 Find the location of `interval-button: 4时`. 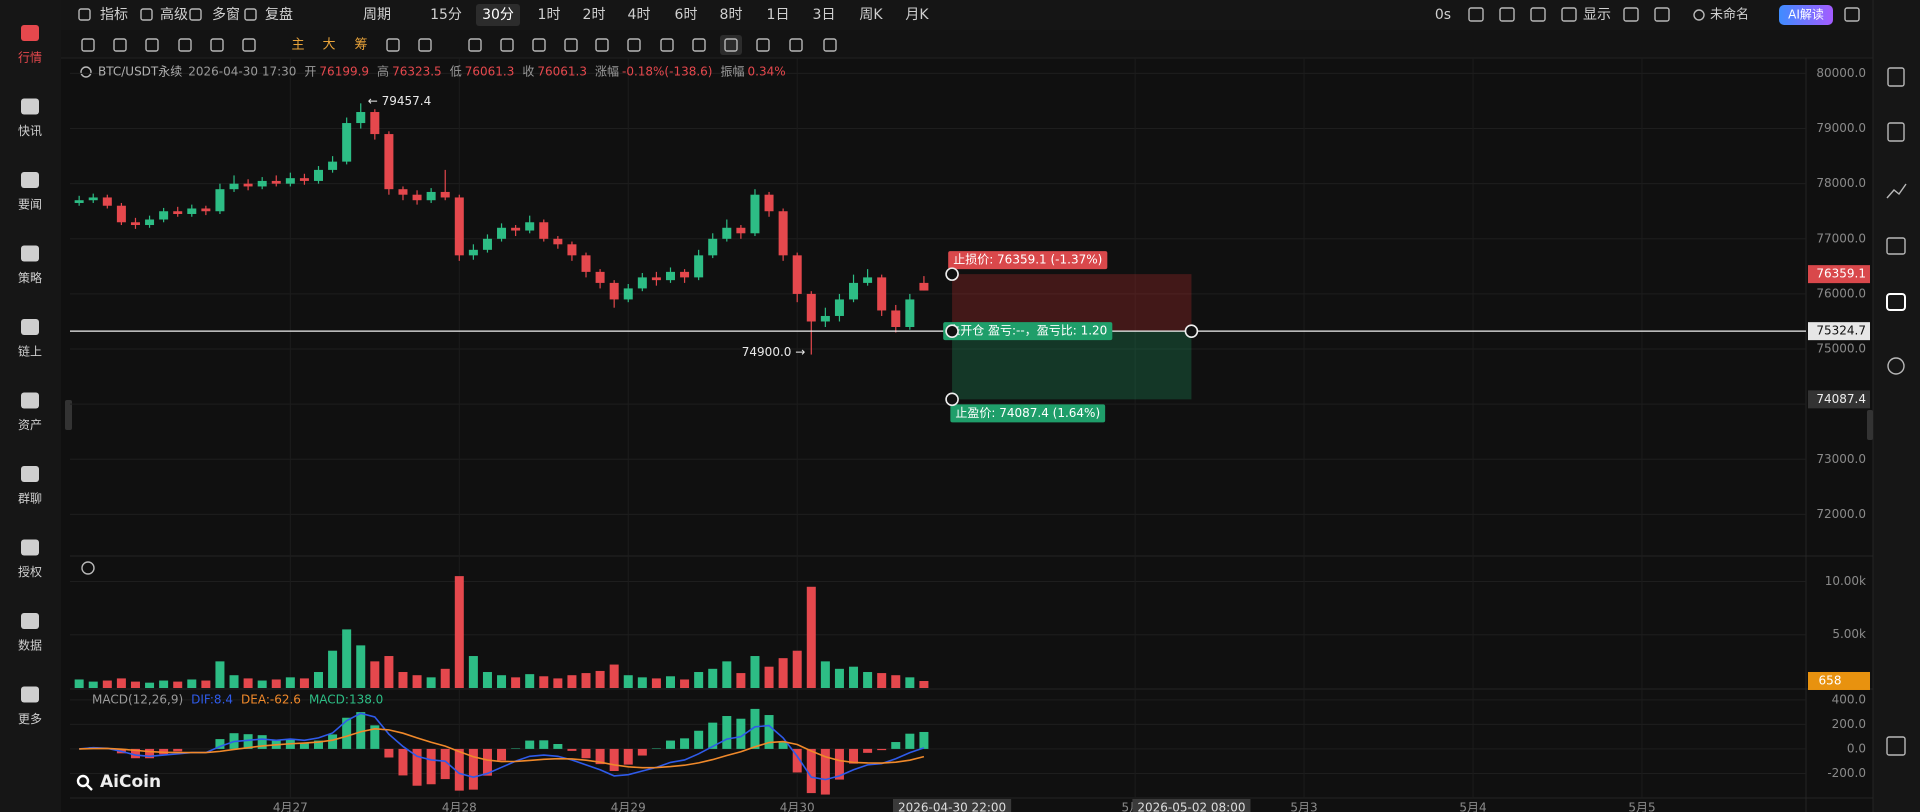

interval-button: 4时 is located at coordinates (639, 15).